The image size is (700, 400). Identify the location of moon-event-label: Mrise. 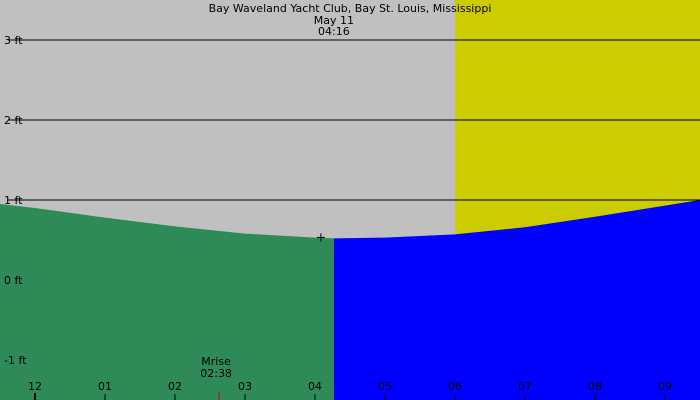
(216, 361).